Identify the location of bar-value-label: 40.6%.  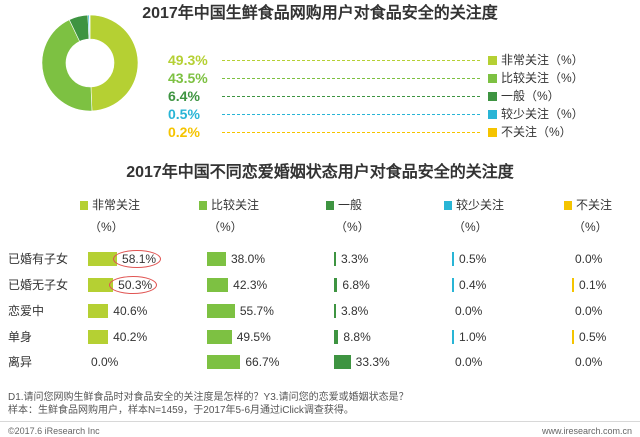
(130, 311).